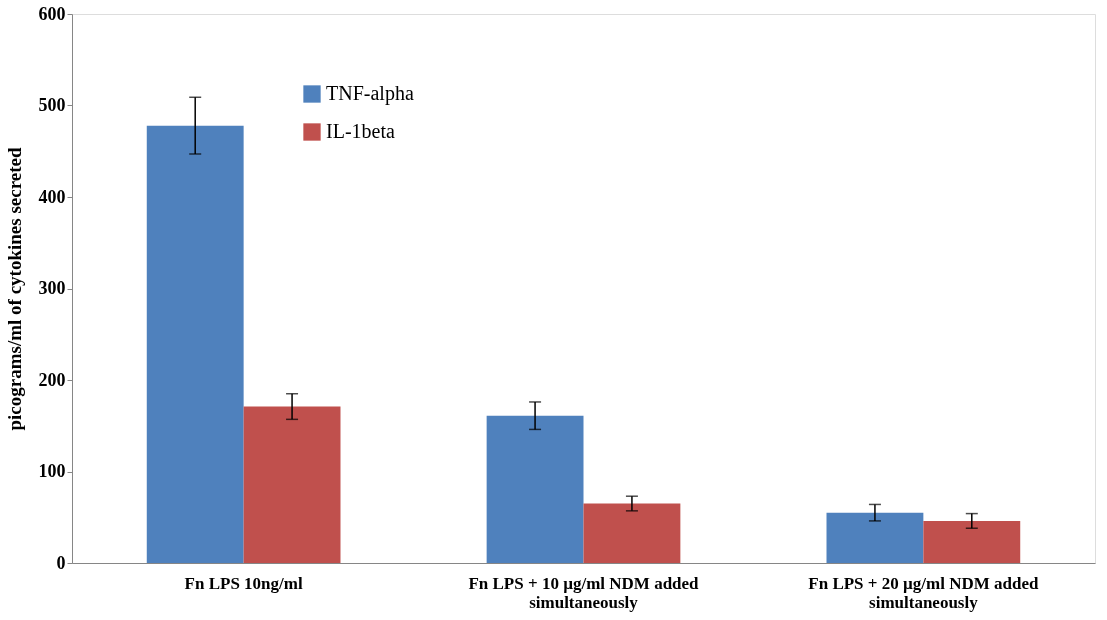  Describe the element at coordinates (923, 592) in the screenshot. I see `x-tick-label: Fn LPS + 20 µg/ml NDM added simultaneously` at that location.